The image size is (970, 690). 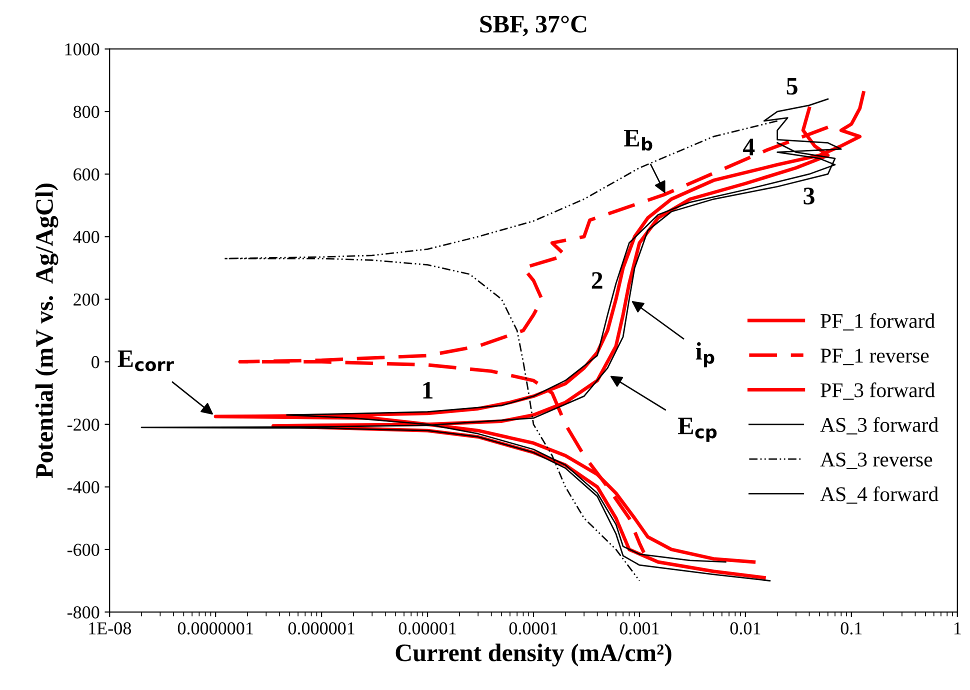 What do you see at coordinates (83, 487) in the screenshot?
I see `y-tick-label: -400` at bounding box center [83, 487].